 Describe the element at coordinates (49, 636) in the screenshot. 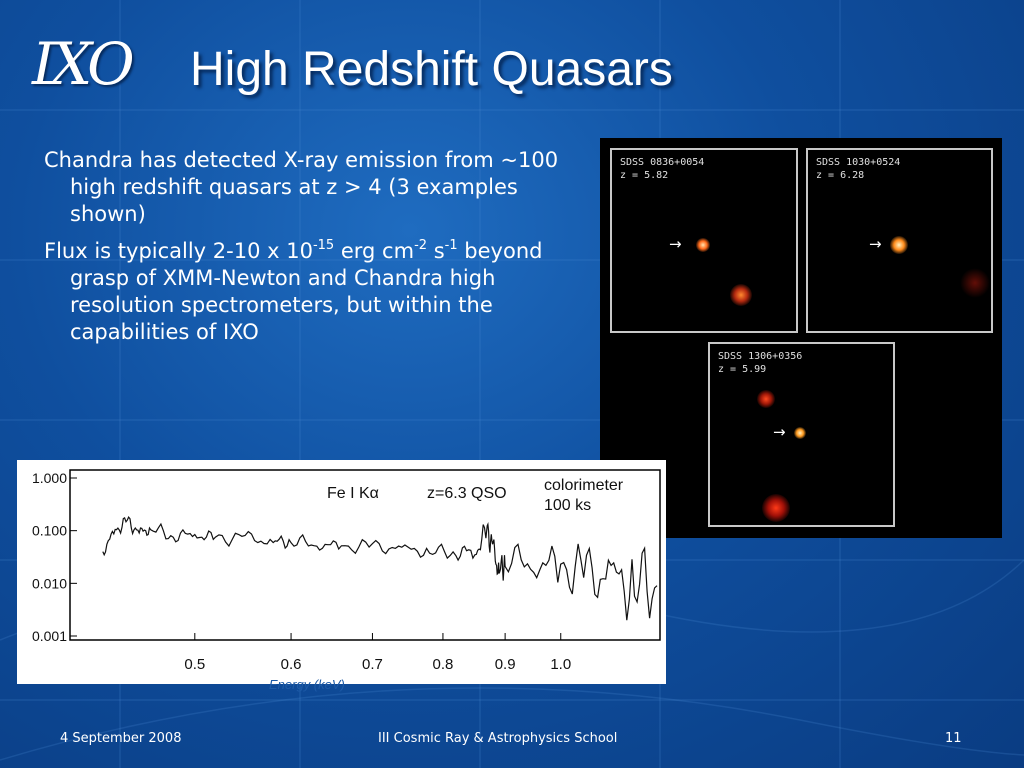

I see `y-tick-label: 0.001` at that location.